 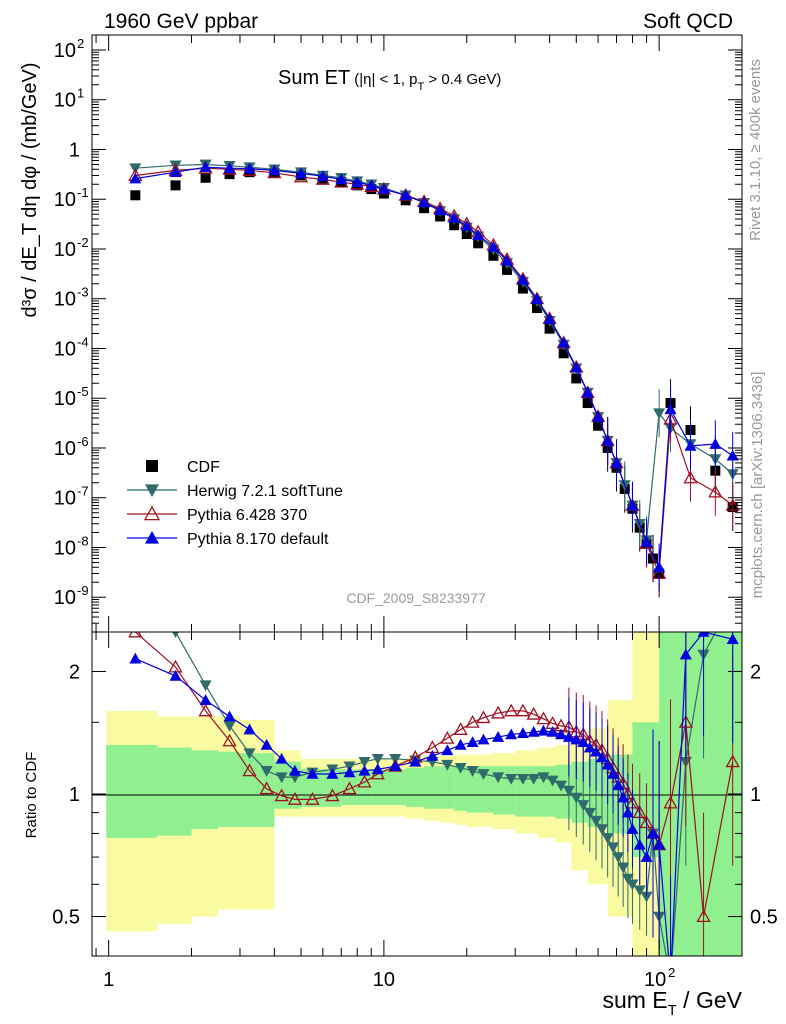 What do you see at coordinates (152, 466) in the screenshot?
I see `legend-marker-cdf` at bounding box center [152, 466].